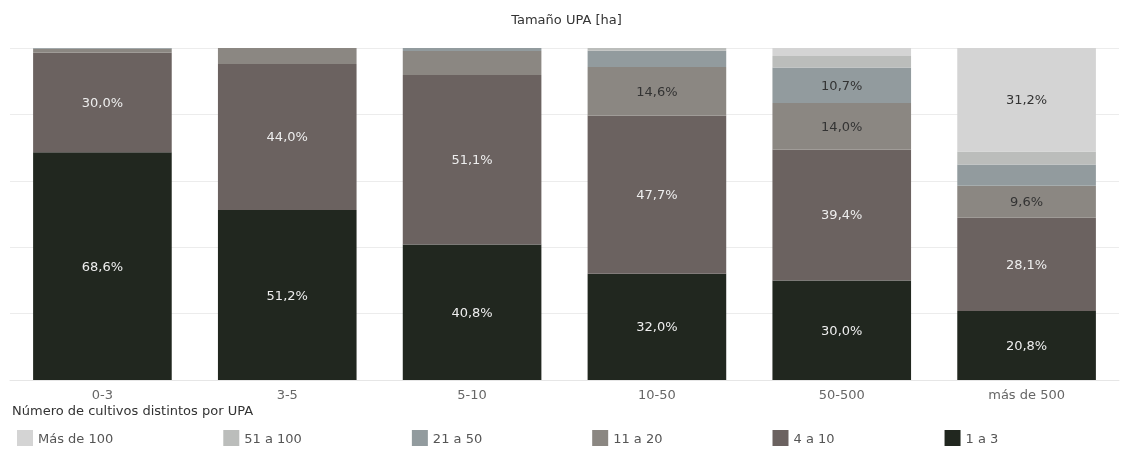 This screenshot has width=1133, height=476. I want to click on legend-title: Número de cultivos distintos por UPA, so click(133, 410).